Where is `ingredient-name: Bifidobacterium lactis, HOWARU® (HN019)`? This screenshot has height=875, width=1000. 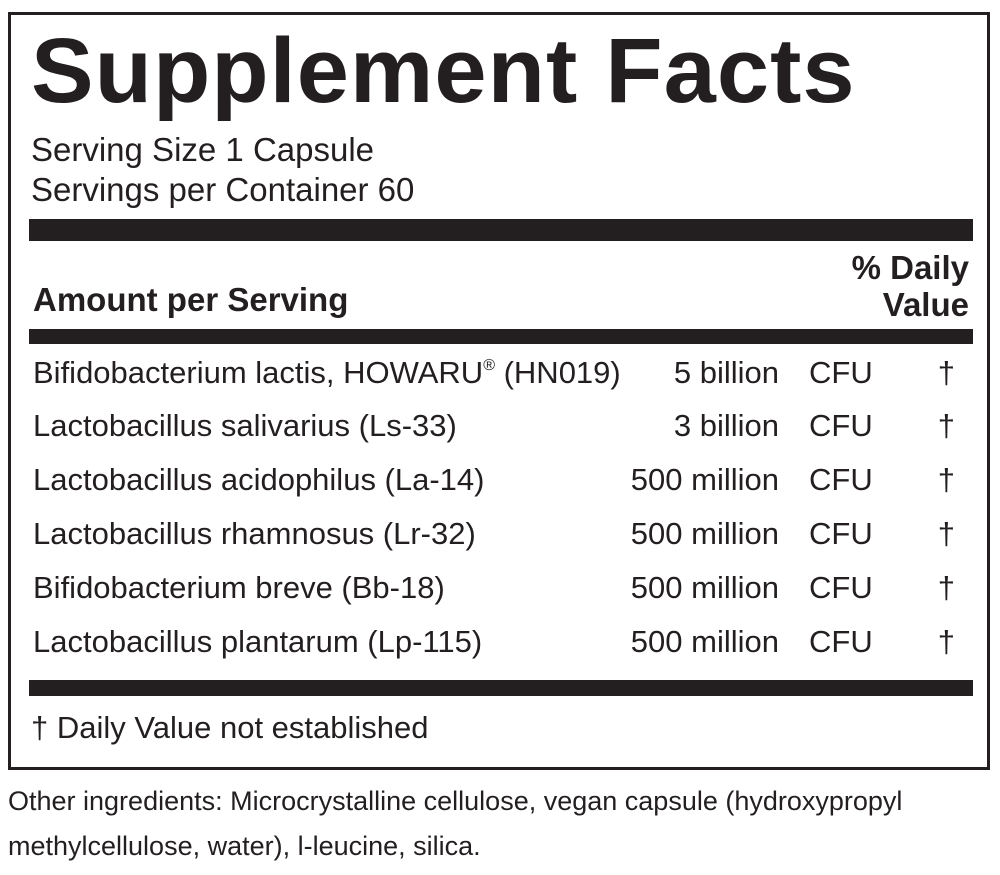 ingredient-name: Bifidobacterium lactis, HOWARU® (HN019) is located at coordinates (327, 372).